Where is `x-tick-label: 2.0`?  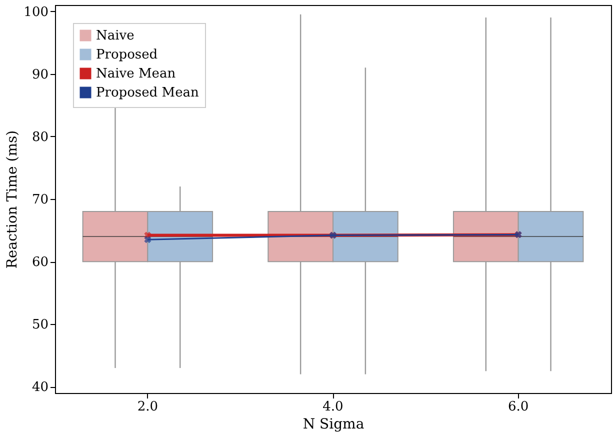 x-tick-label: 2.0 is located at coordinates (147, 407).